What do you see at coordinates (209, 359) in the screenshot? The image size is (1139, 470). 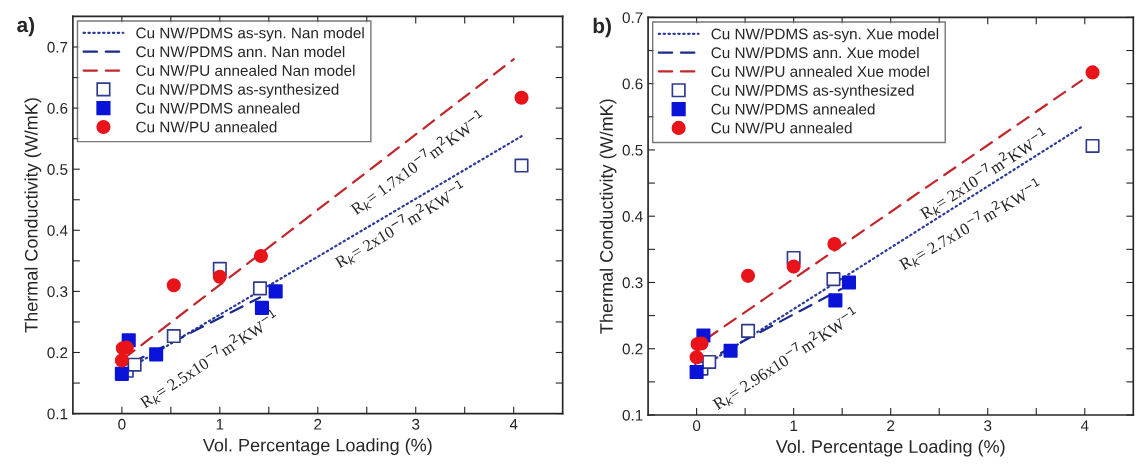 I see `annotation: R$_{k}$= 2.5x10$^{−7}$m$^{2}$KW$^{−1}$` at bounding box center [209, 359].